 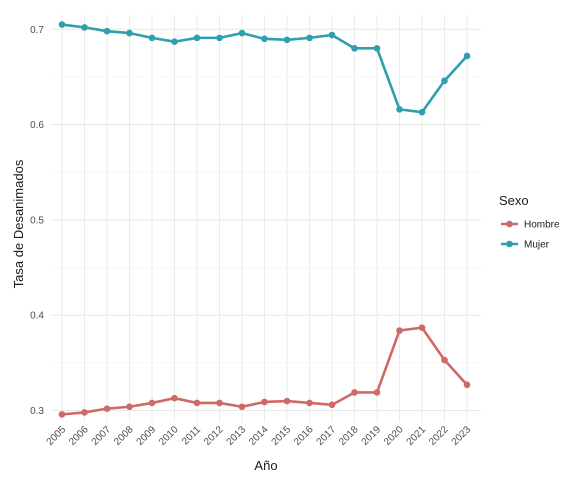 I want to click on x-tick-label: 2005, so click(x=57, y=436).